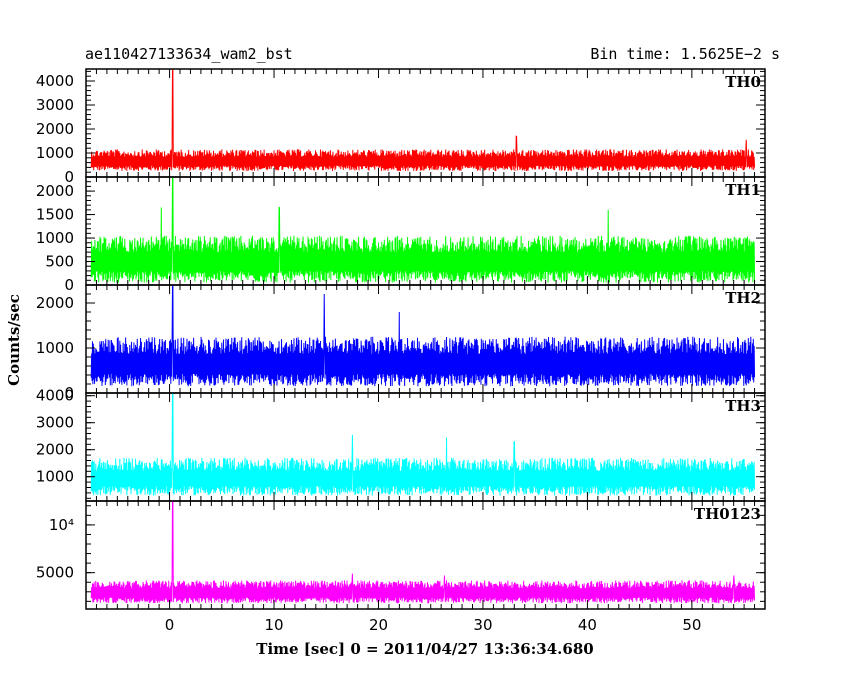 Image resolution: width=850 pixels, height=680 pixels. I want to click on panel-frame, so click(425, 555).